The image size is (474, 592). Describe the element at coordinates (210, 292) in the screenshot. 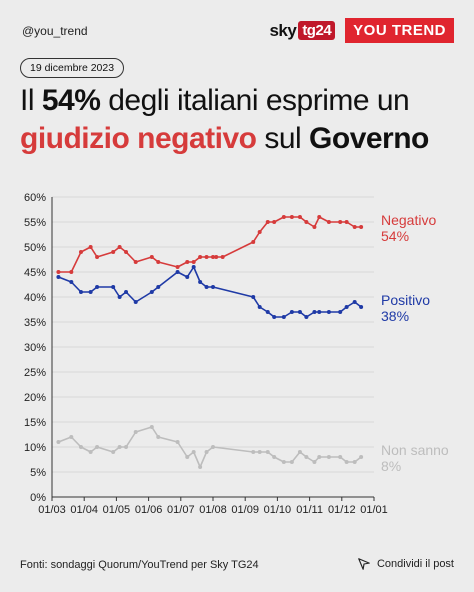

I see `series-line-positivo` at that location.